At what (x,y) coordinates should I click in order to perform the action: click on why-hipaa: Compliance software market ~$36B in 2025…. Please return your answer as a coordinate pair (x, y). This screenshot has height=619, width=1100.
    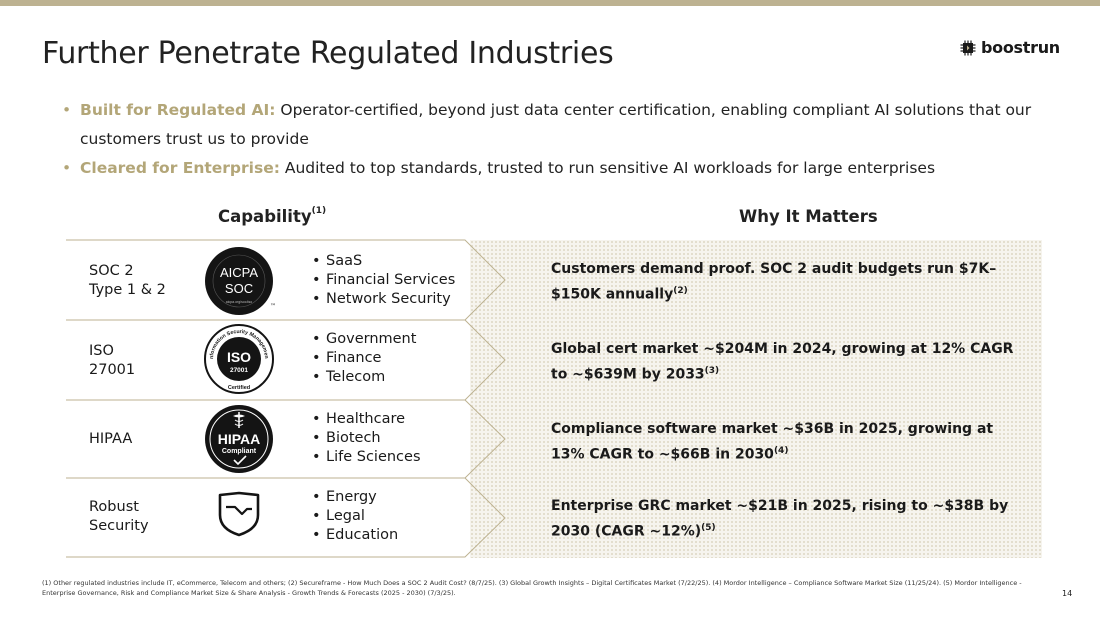
    Looking at the image, I should click on (772, 442).